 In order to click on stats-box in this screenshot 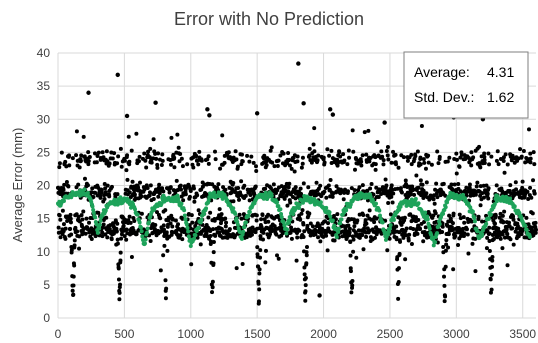, I will do `click(466, 85)`.